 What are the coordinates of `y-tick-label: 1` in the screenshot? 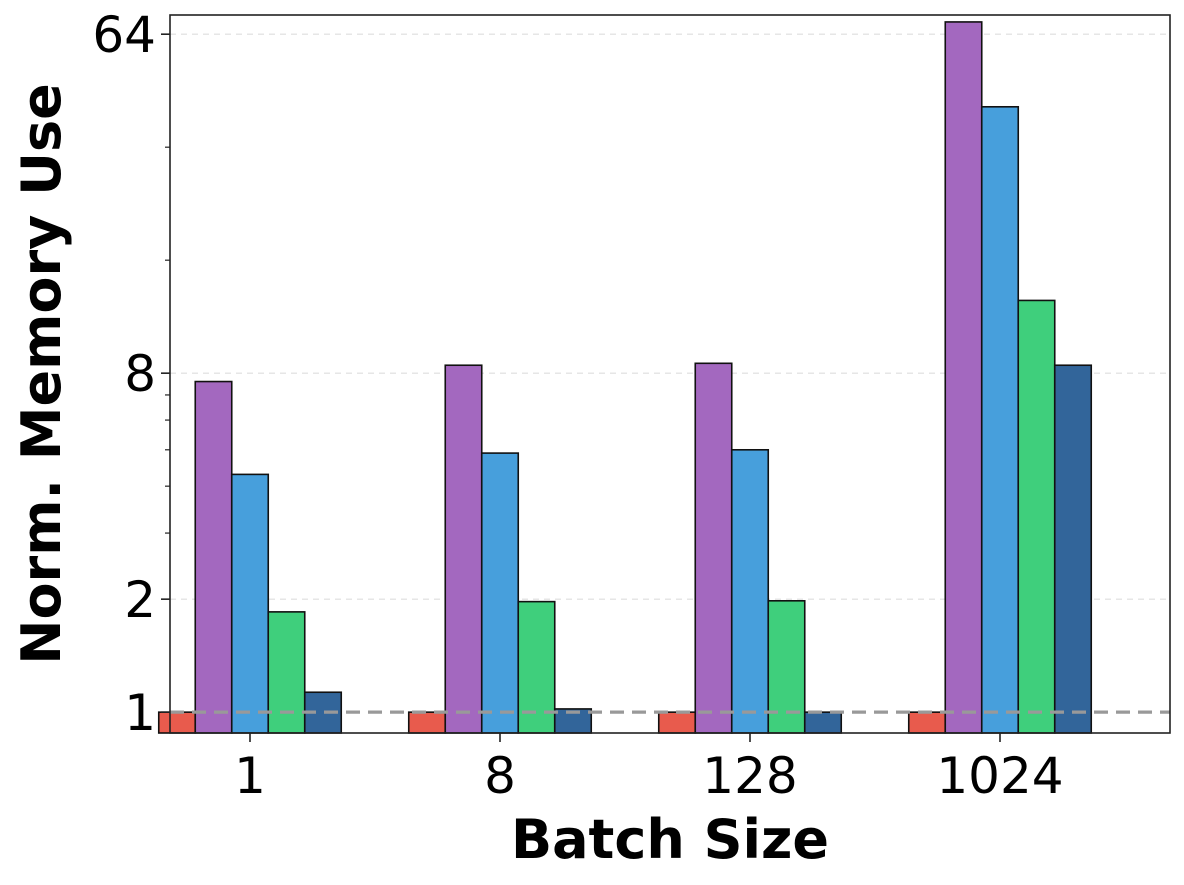 It's located at (140, 713).